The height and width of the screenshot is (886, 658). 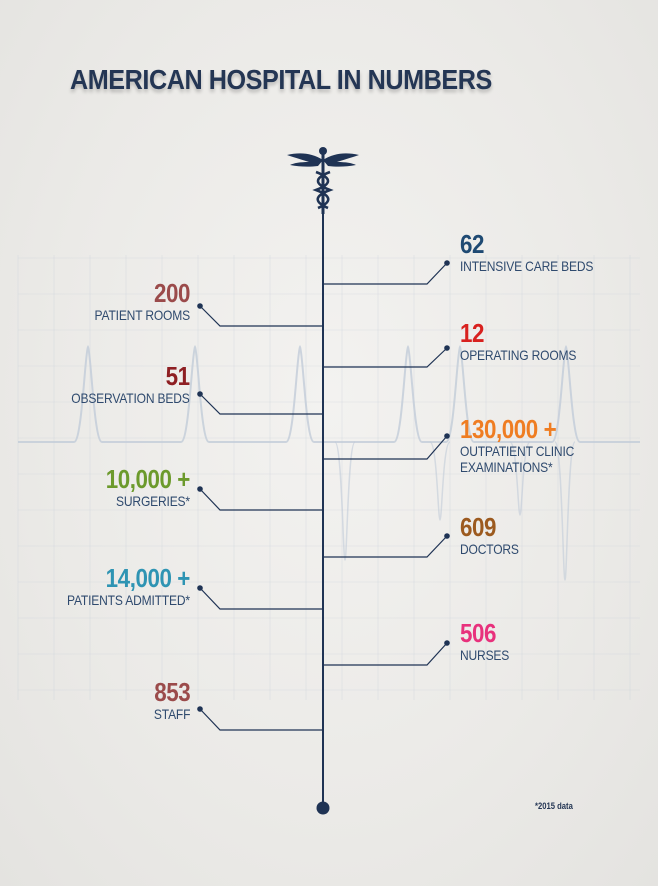 I want to click on footnote: *2015 data, so click(x=554, y=806).